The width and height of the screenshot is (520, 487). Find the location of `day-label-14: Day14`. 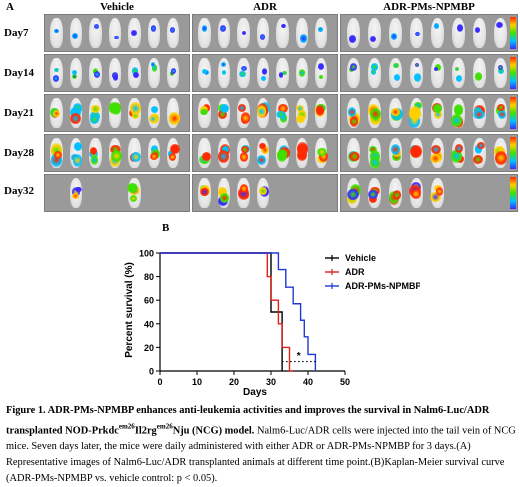

day-label-14: Day14 is located at coordinates (19, 73).